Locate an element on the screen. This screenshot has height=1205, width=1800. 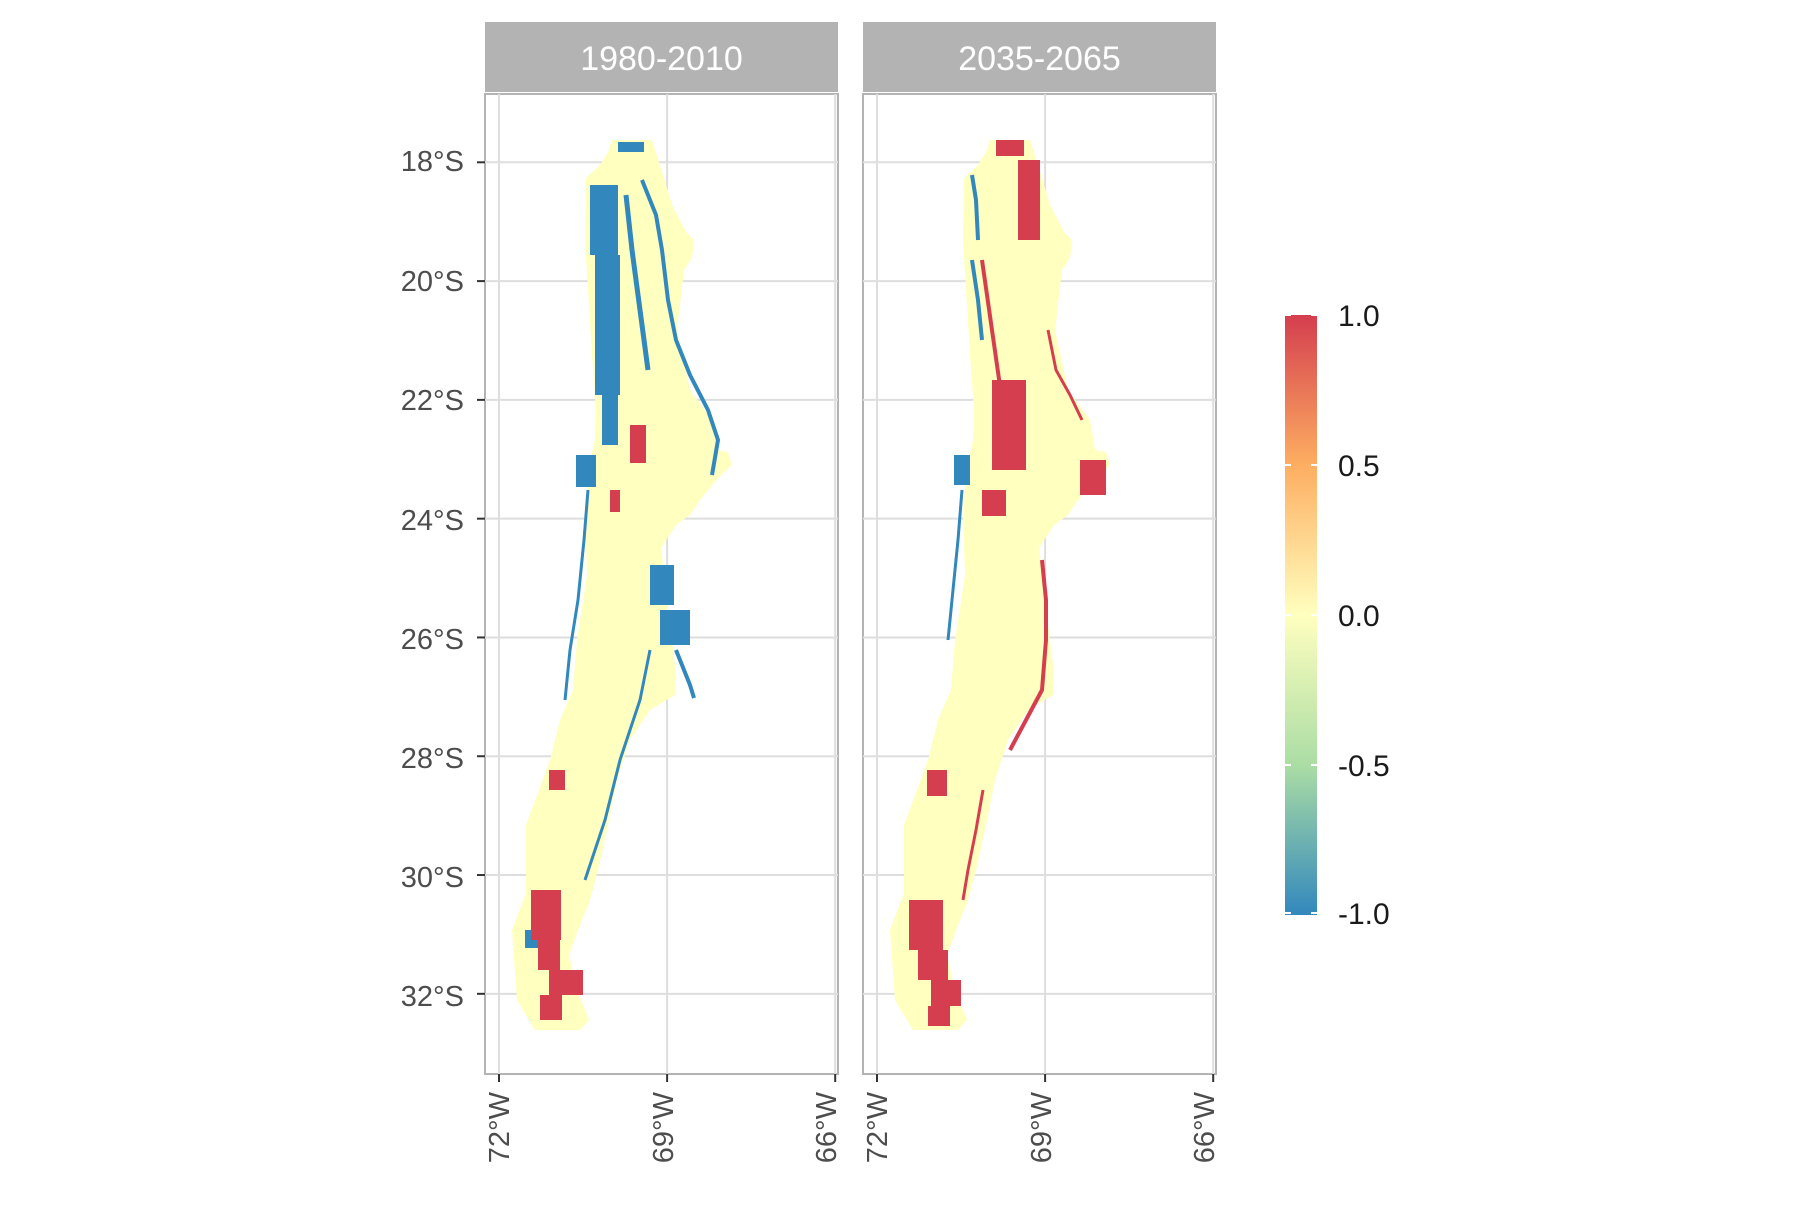
longitude-axis-panel-2: 72°W 69°W 66°W is located at coordinates (1041, 1127).